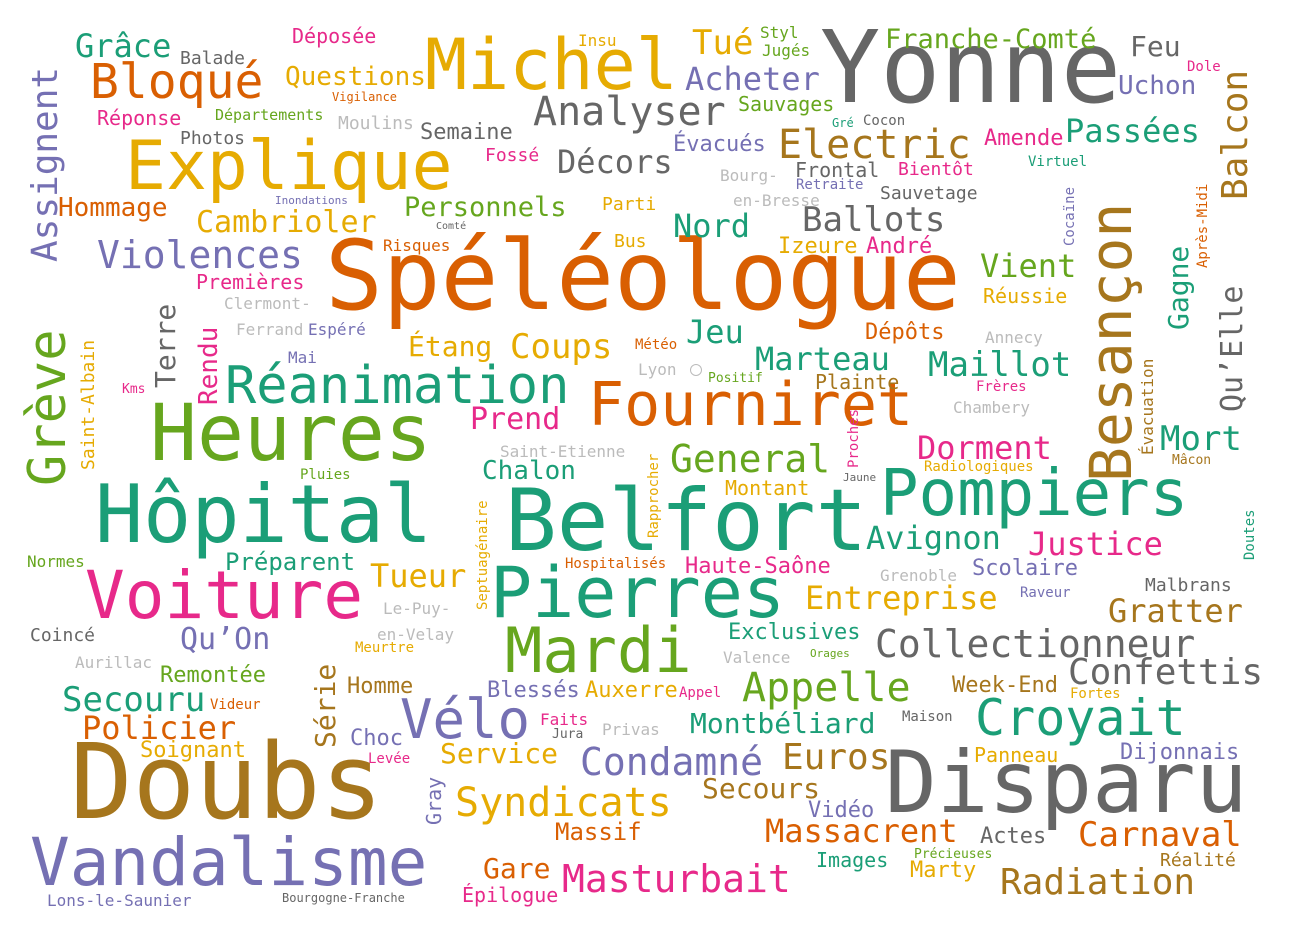 This screenshot has height=936, width=1289. I want to click on word: Jaune, so click(860, 477).